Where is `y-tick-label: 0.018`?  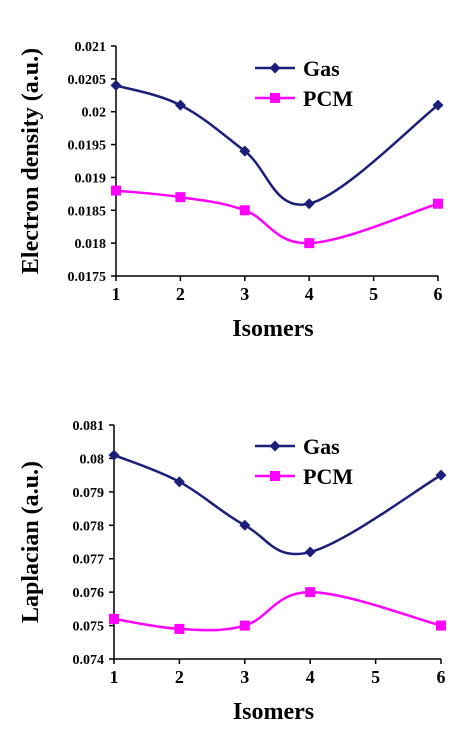 y-tick-label: 0.018 is located at coordinates (91, 244).